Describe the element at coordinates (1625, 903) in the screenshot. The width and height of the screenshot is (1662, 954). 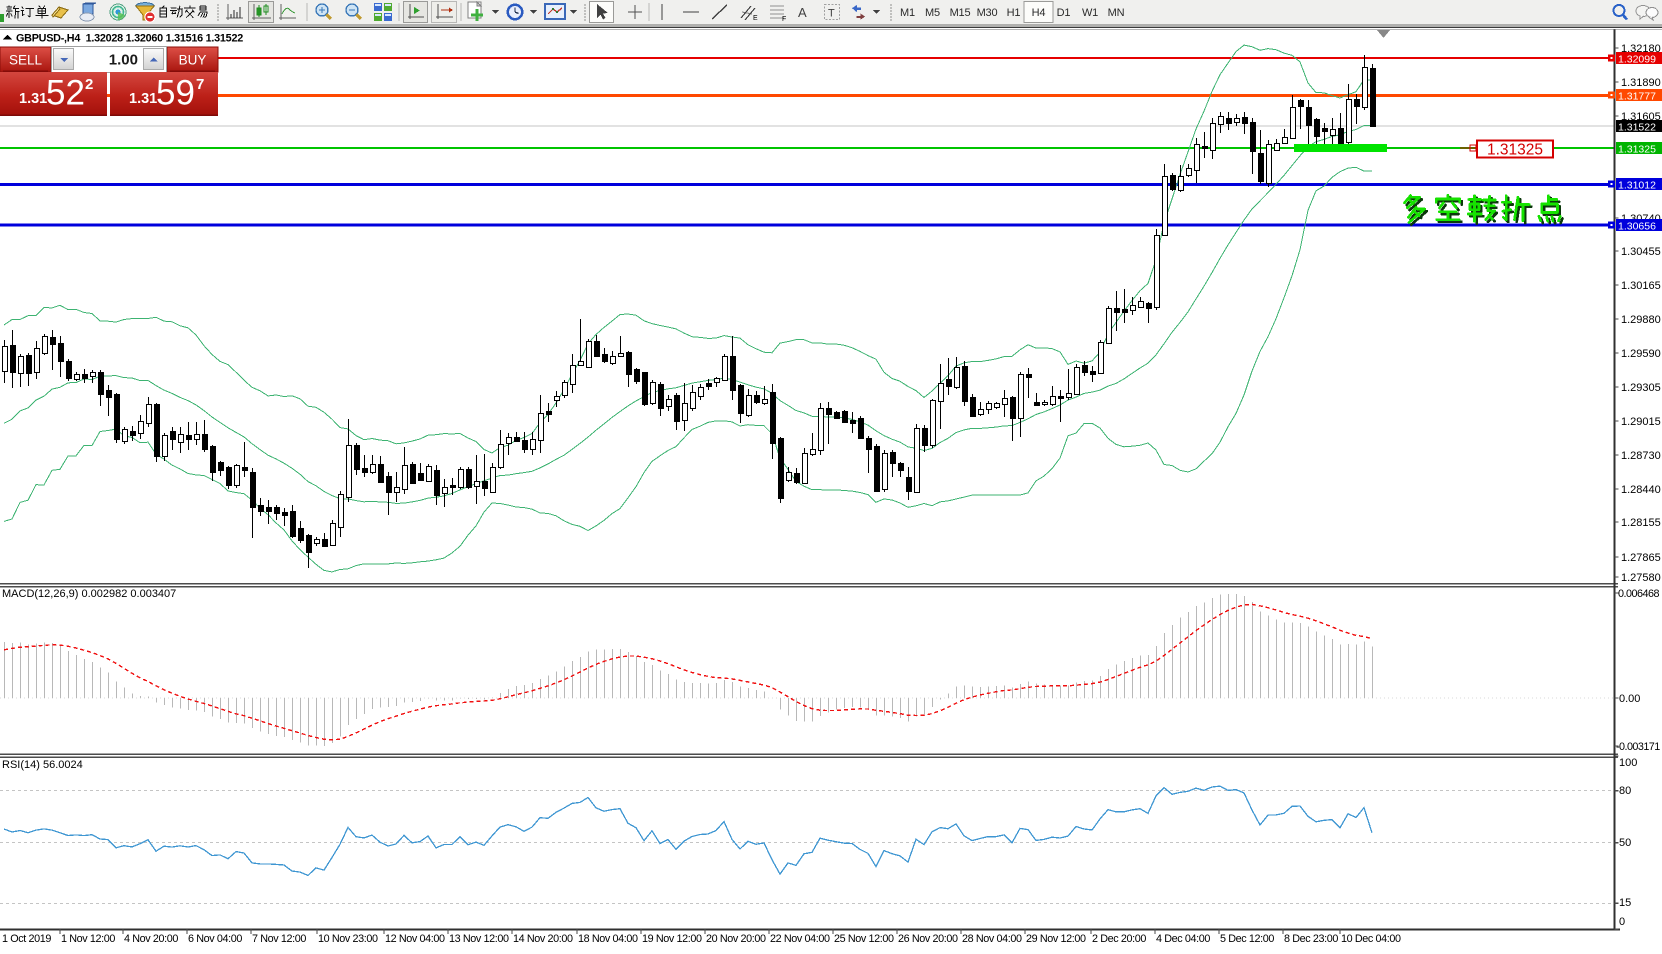
I see `svg-text: 15` at that location.